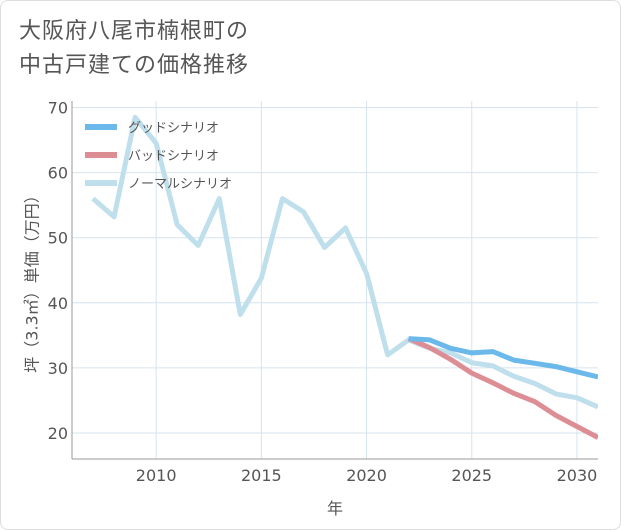  Describe the element at coordinates (32, 279) in the screenshot. I see `y-axis-label: 坪（3.3㎡）単価（万円）` at that location.